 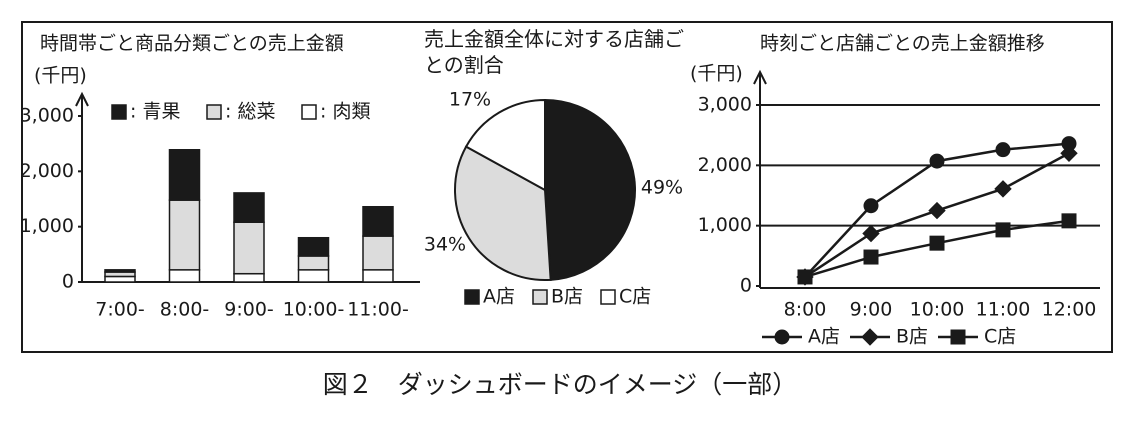 I want to click on x-tick-label: 9:00-, so click(x=249, y=310).